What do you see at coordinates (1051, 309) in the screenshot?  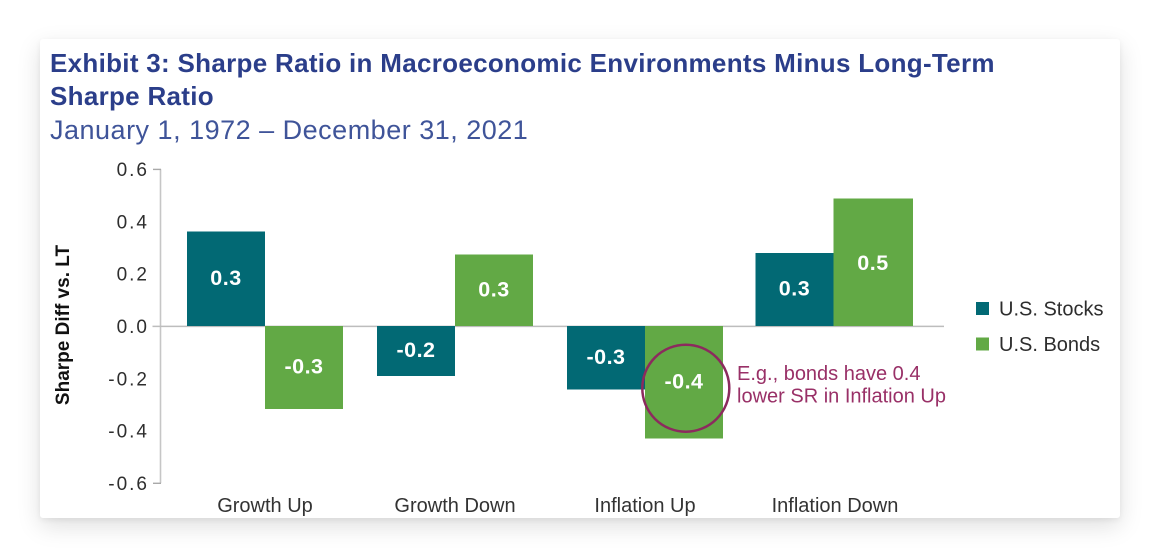 I see `svg-text: U.S. Stocks` at bounding box center [1051, 309].